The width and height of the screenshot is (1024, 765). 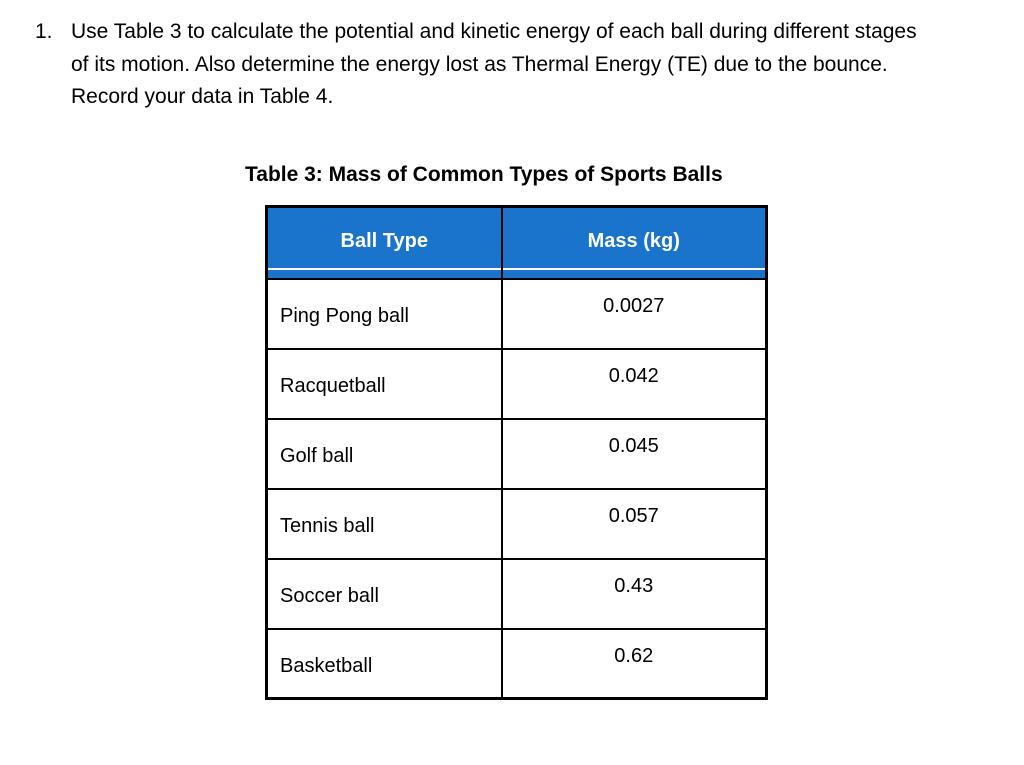 I want to click on ball-type-cell: Basketball, so click(x=384, y=663).